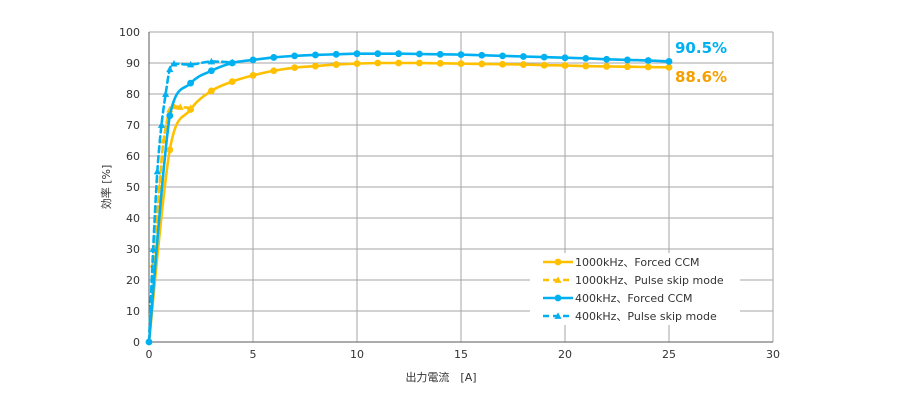  I want to click on x-tick-label: 0, so click(149, 354).